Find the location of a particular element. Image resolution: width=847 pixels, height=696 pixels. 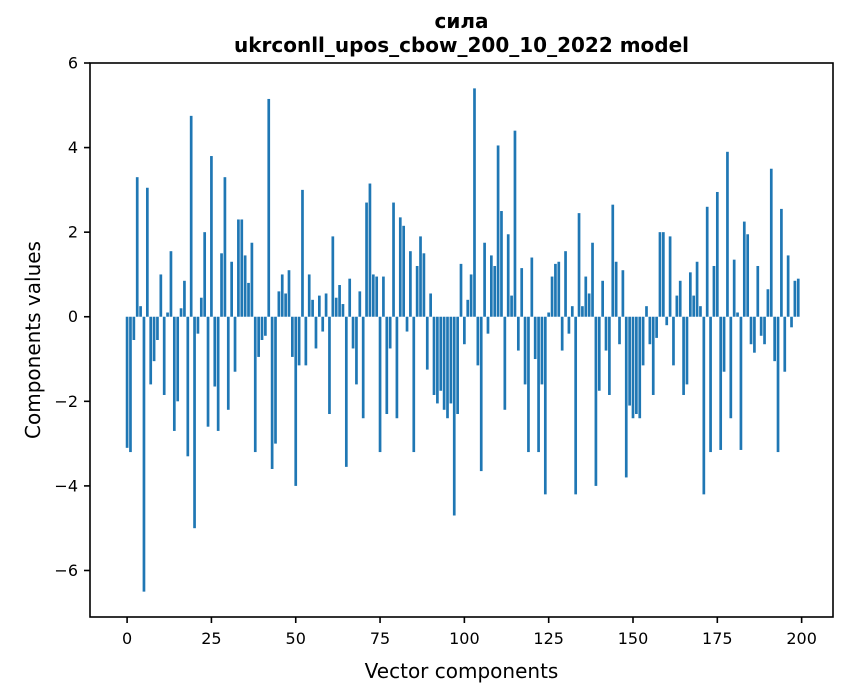

y-tick-label: 4 is located at coordinates (73, 147).